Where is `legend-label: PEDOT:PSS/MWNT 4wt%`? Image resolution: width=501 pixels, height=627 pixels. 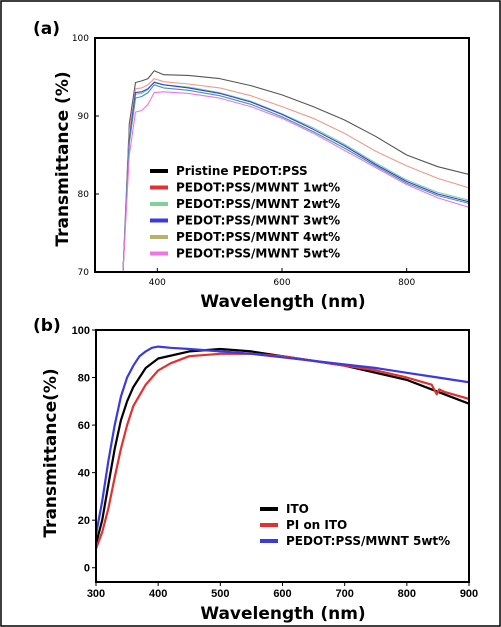
legend-label: PEDOT:PSS/MWNT 4wt% is located at coordinates (258, 237).